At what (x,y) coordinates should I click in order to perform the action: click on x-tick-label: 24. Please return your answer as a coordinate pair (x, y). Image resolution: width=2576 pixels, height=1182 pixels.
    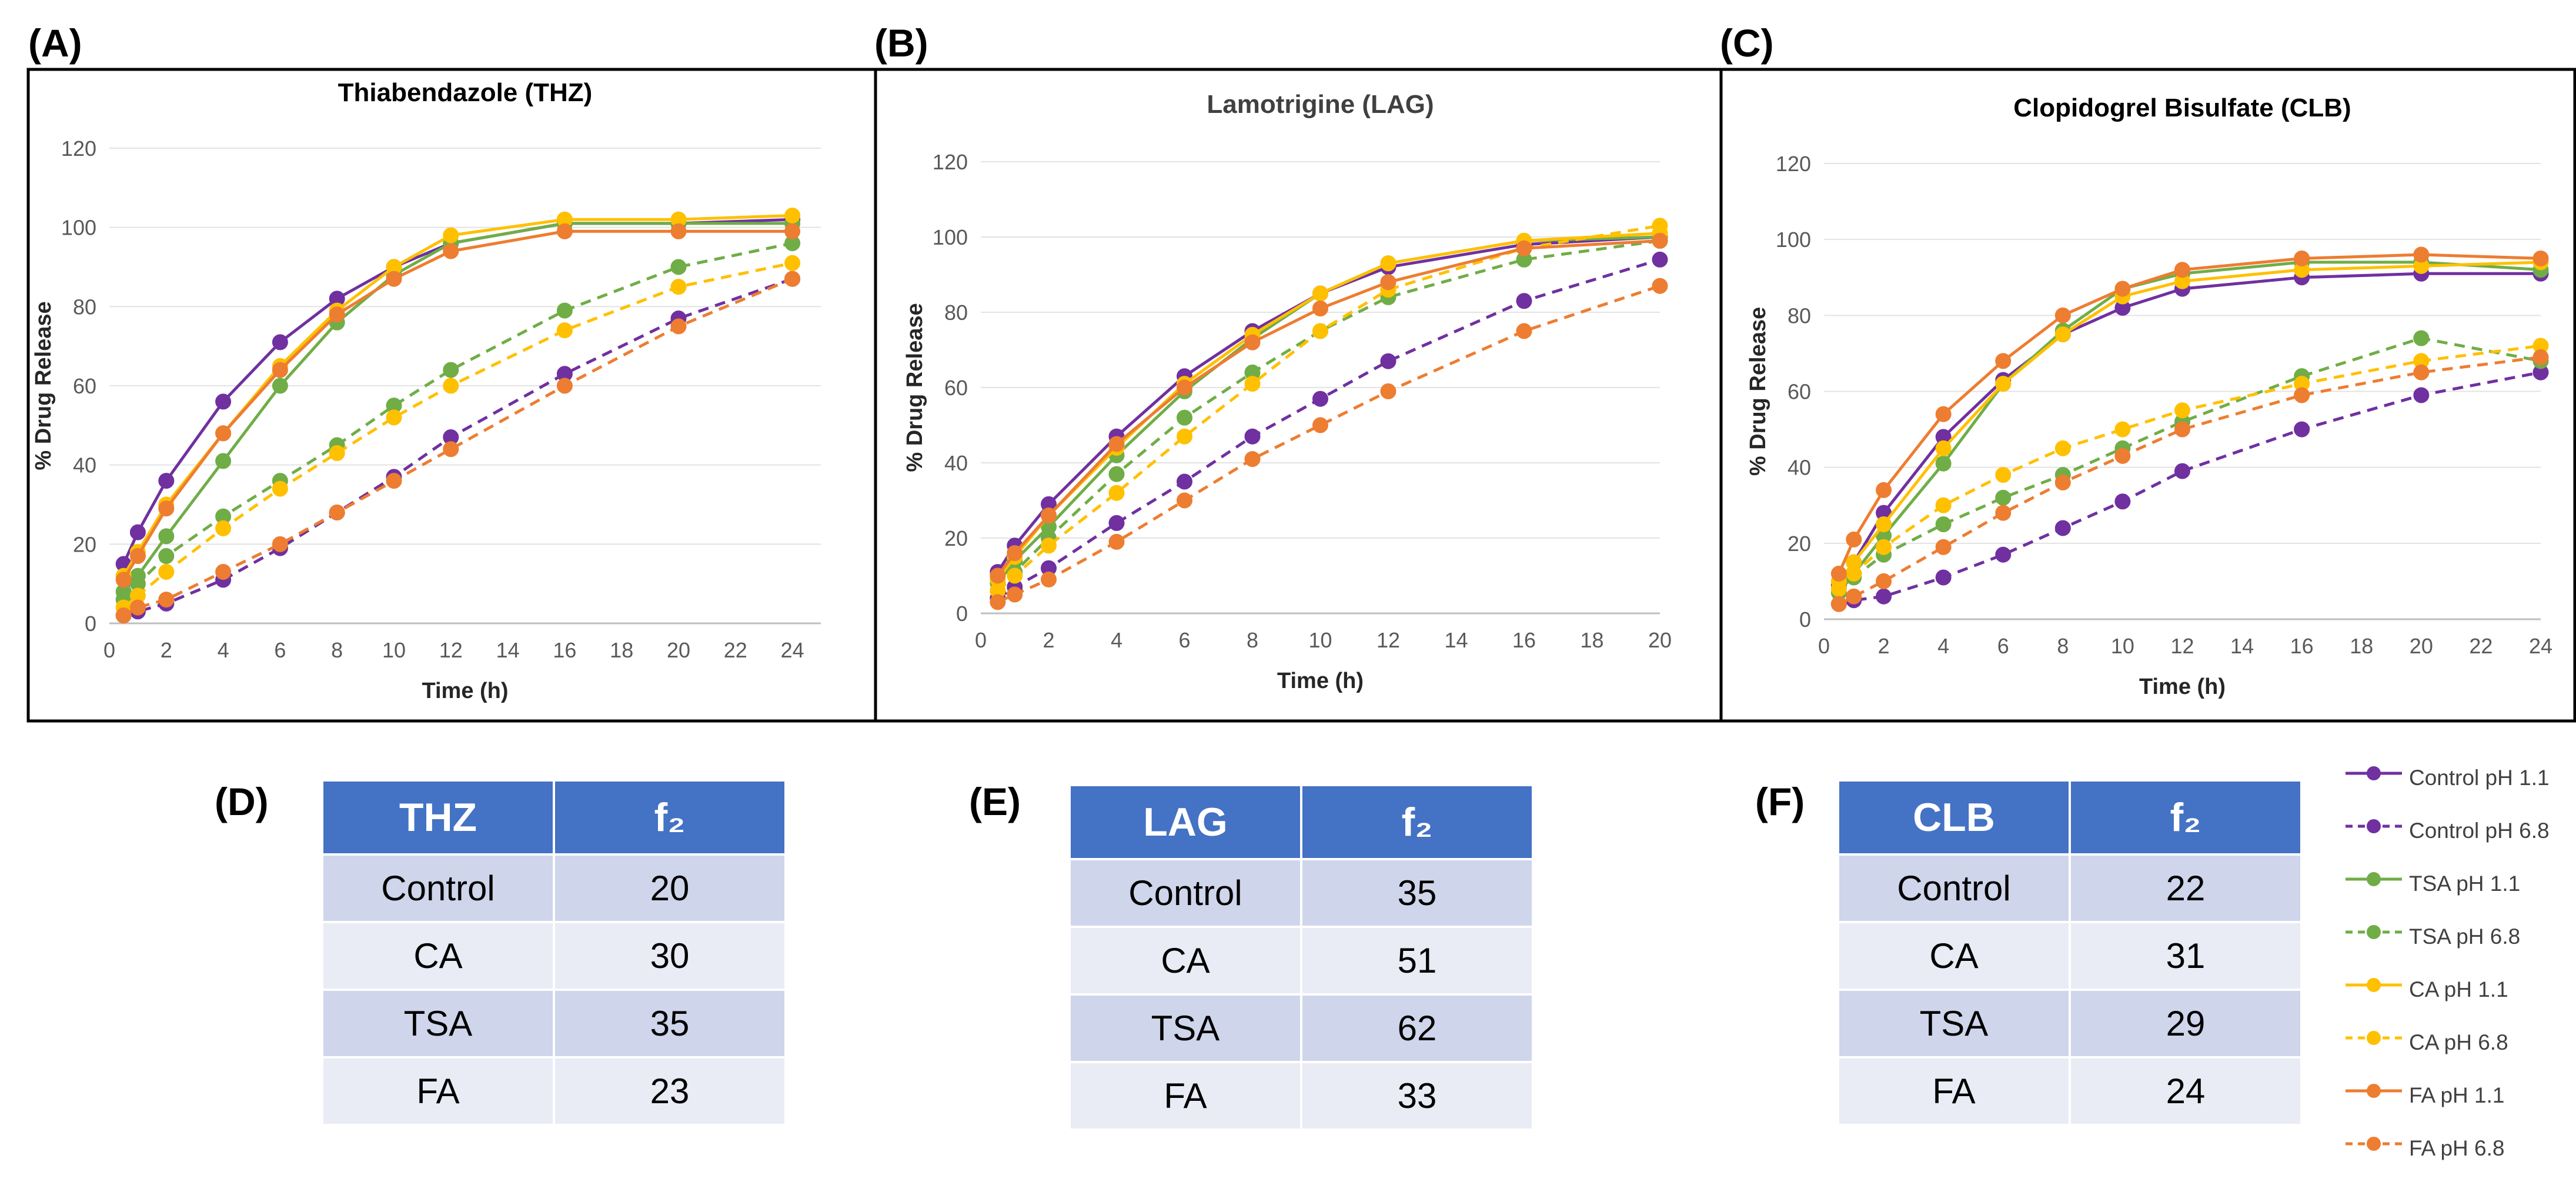
    Looking at the image, I should click on (792, 650).